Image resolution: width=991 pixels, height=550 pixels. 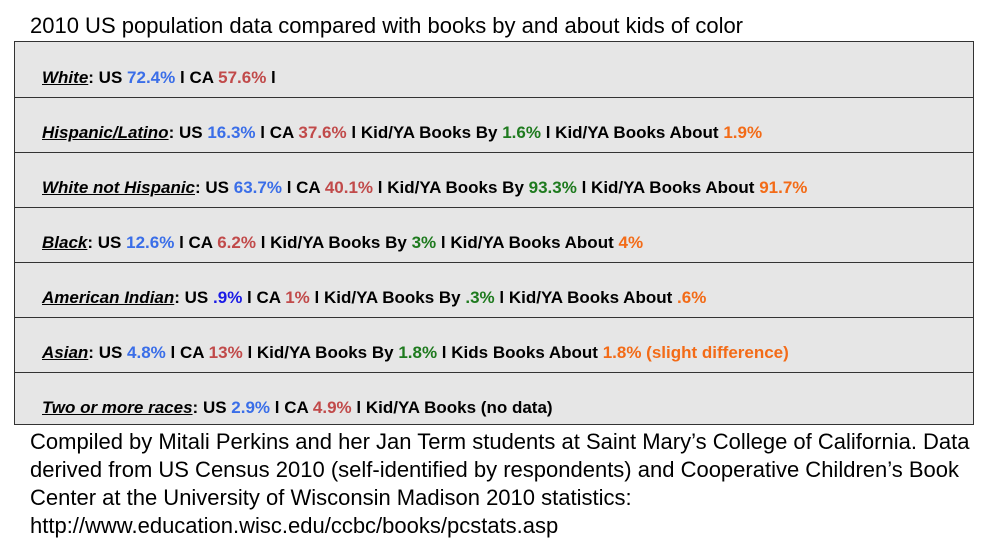 What do you see at coordinates (105, 132) in the screenshot?
I see `category-label: Hispanic/Latino` at bounding box center [105, 132].